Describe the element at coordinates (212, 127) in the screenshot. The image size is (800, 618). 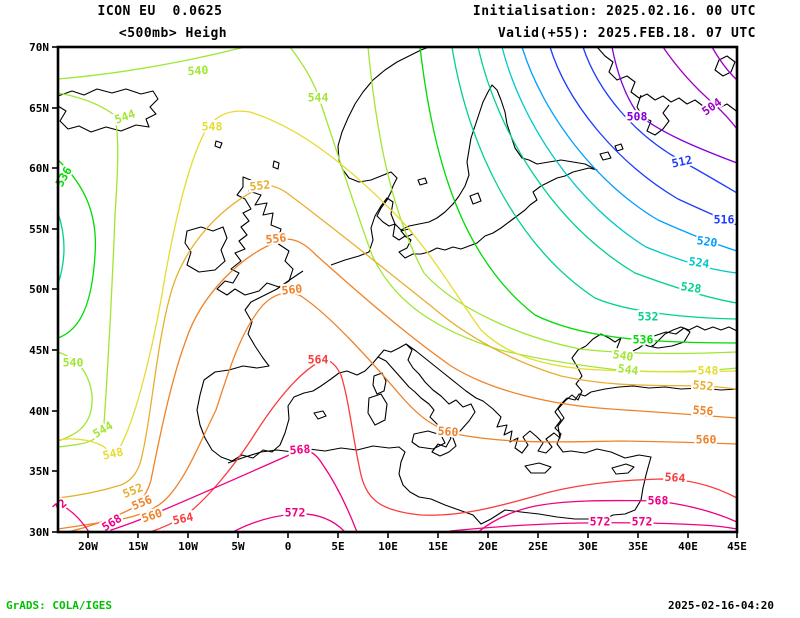
I see `contour-label-548: 548` at that location.